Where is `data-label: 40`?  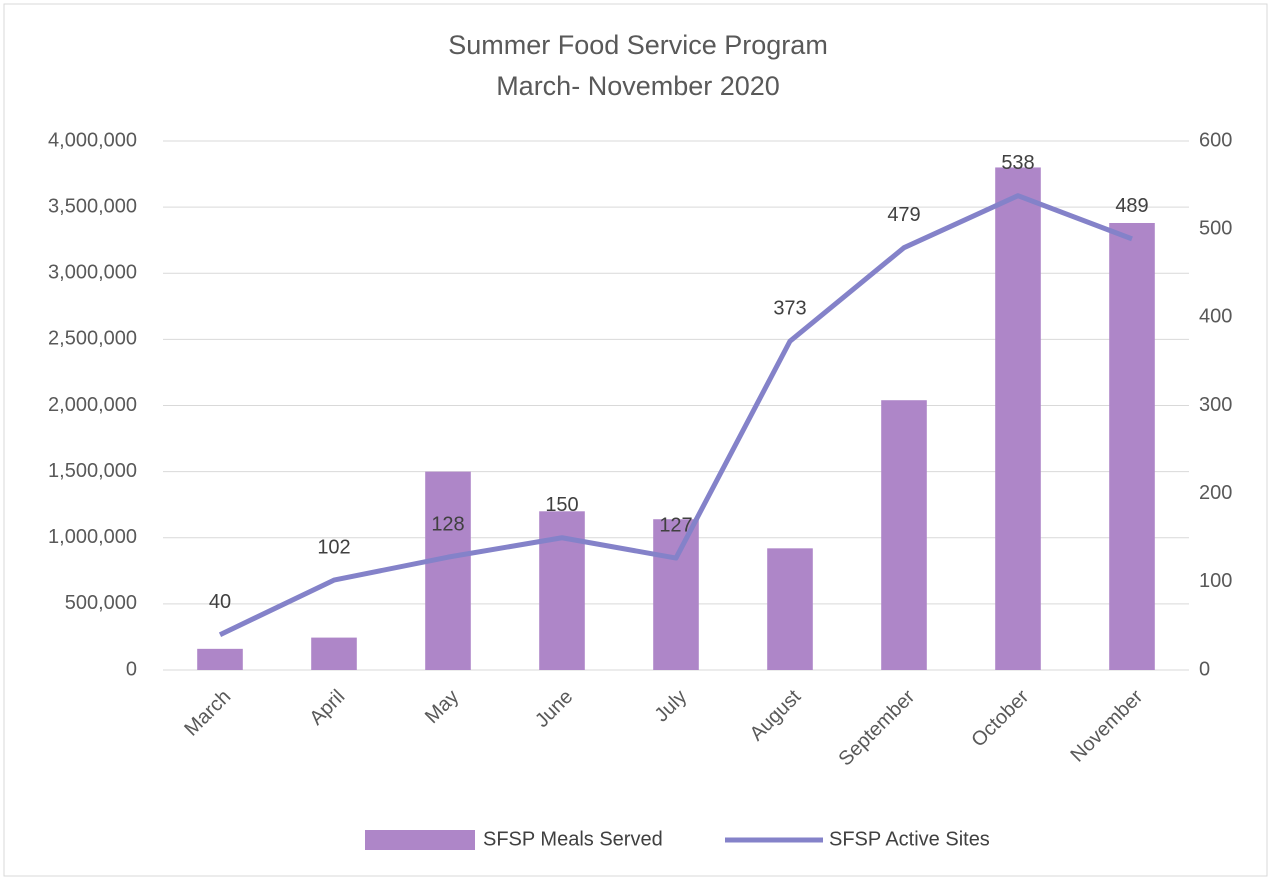 data-label: 40 is located at coordinates (220, 602).